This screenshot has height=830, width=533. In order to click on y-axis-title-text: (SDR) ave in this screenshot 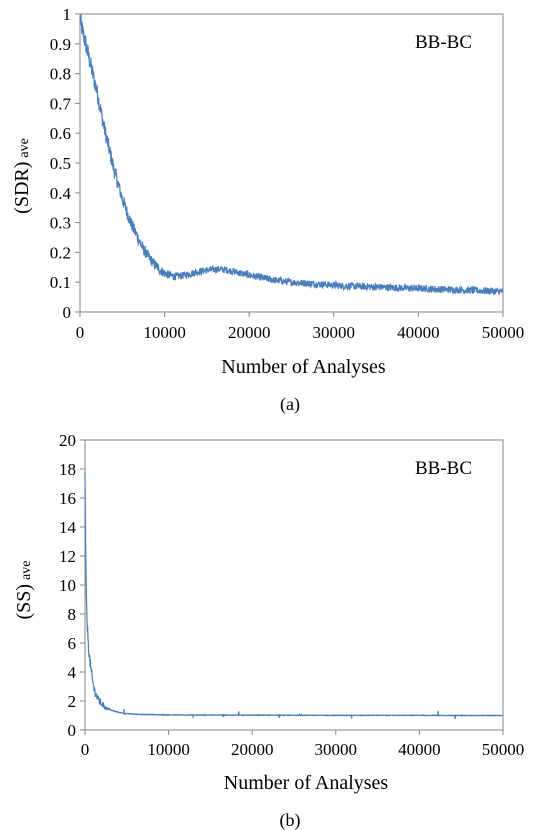, I will do `click(22, 176)`.